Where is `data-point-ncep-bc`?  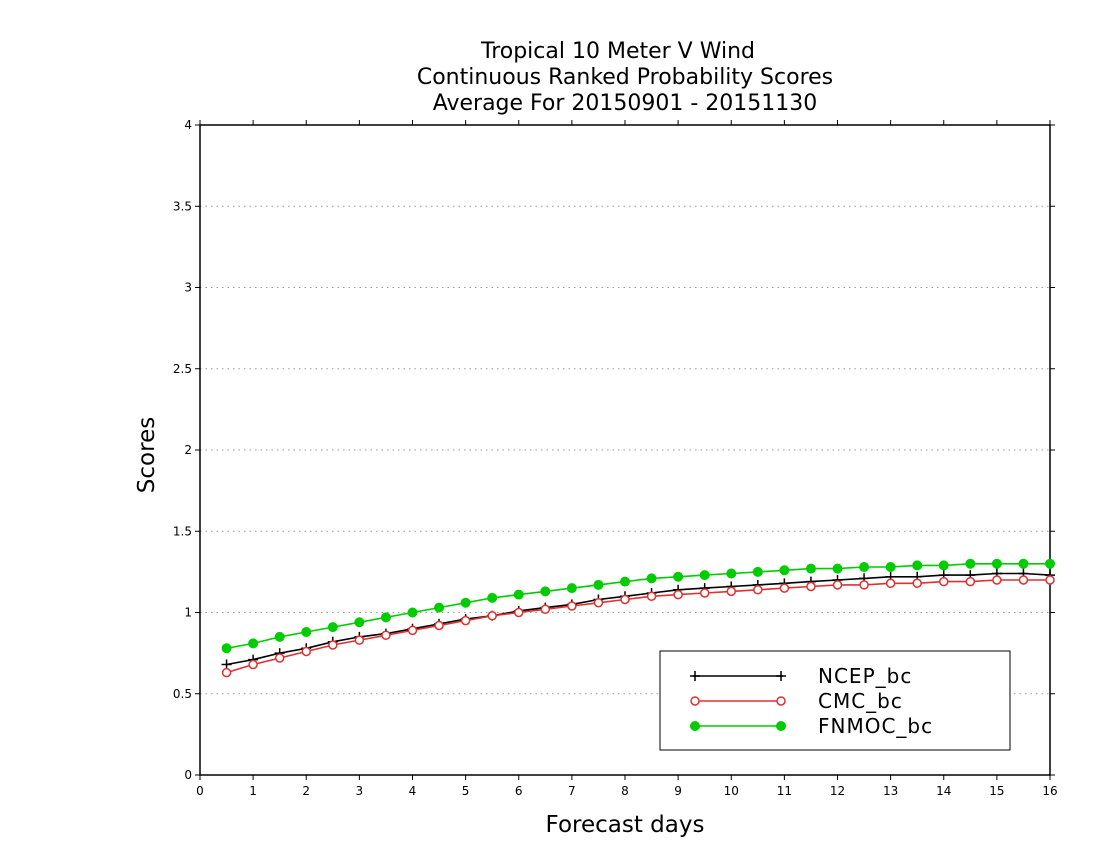
data-point-ncep-bc is located at coordinates (226, 664).